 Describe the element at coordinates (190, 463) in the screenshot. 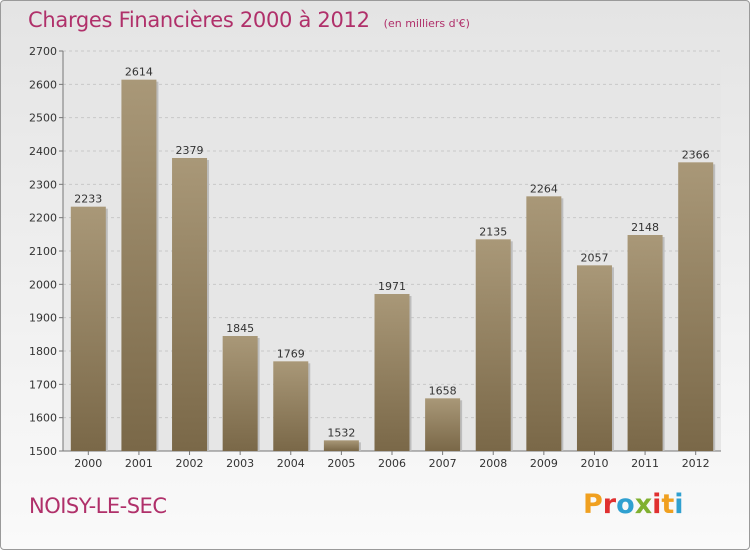

I see `x-tick-label: 2002` at that location.